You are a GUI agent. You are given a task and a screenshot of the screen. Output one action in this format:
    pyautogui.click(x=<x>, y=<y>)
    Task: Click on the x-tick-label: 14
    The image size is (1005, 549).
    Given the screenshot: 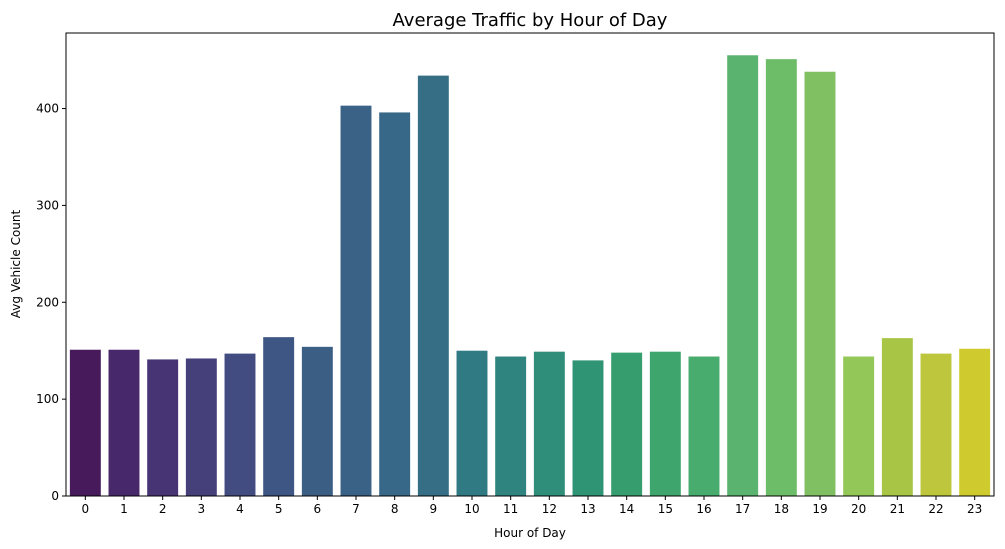 What is the action you would take?
    pyautogui.click(x=626, y=509)
    